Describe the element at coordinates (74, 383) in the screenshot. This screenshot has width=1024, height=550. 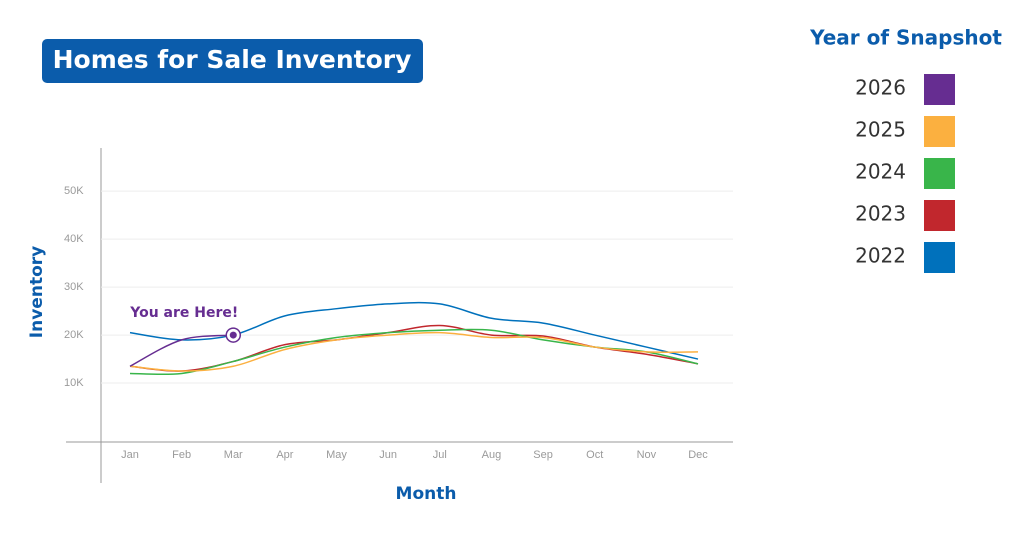
I see `y-tick-label: 10K` at that location.